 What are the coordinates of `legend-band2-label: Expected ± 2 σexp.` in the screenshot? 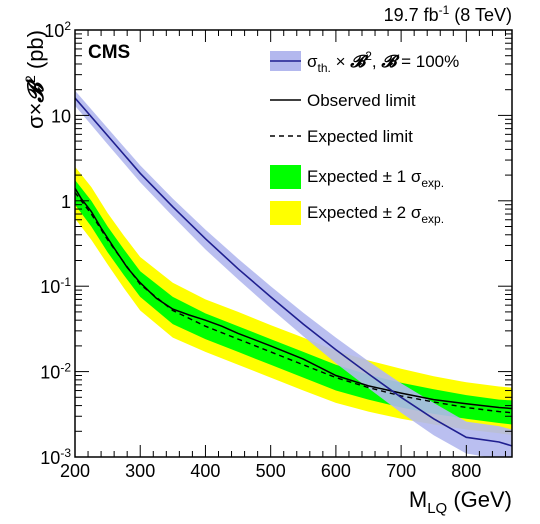 It's located at (375, 214).